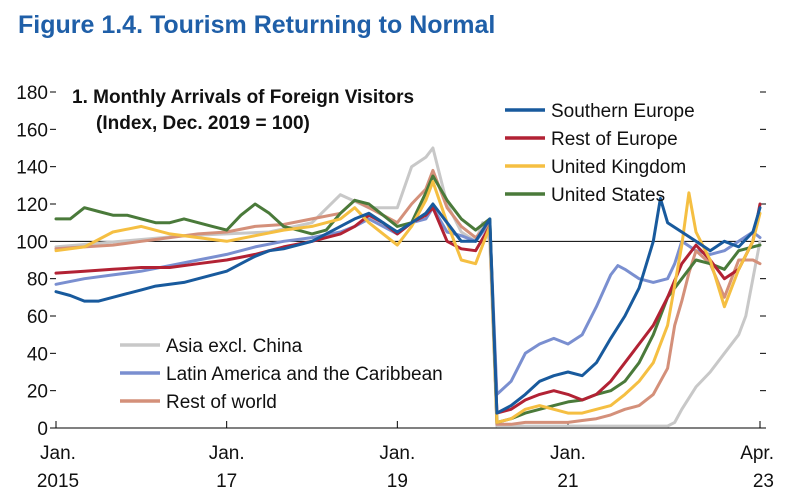  What do you see at coordinates (397, 481) in the screenshot?
I see `x-tick-label-year: 19` at bounding box center [397, 481].